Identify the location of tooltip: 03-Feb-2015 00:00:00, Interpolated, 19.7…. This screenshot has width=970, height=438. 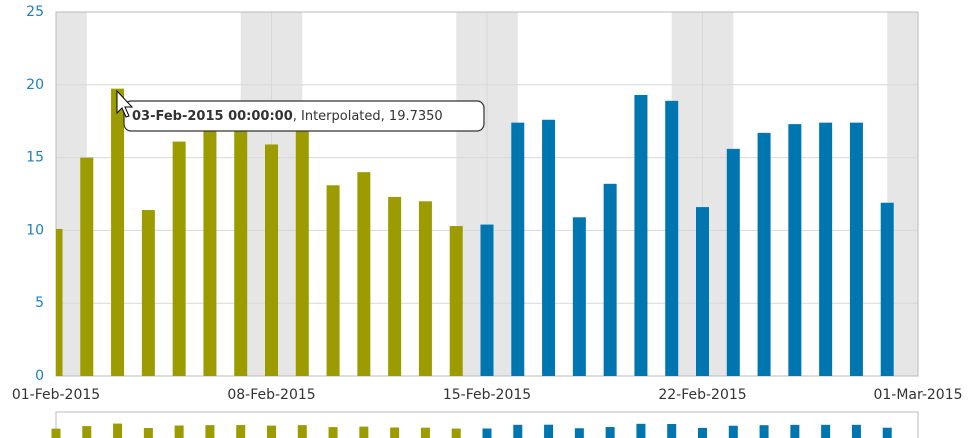
(304, 116).